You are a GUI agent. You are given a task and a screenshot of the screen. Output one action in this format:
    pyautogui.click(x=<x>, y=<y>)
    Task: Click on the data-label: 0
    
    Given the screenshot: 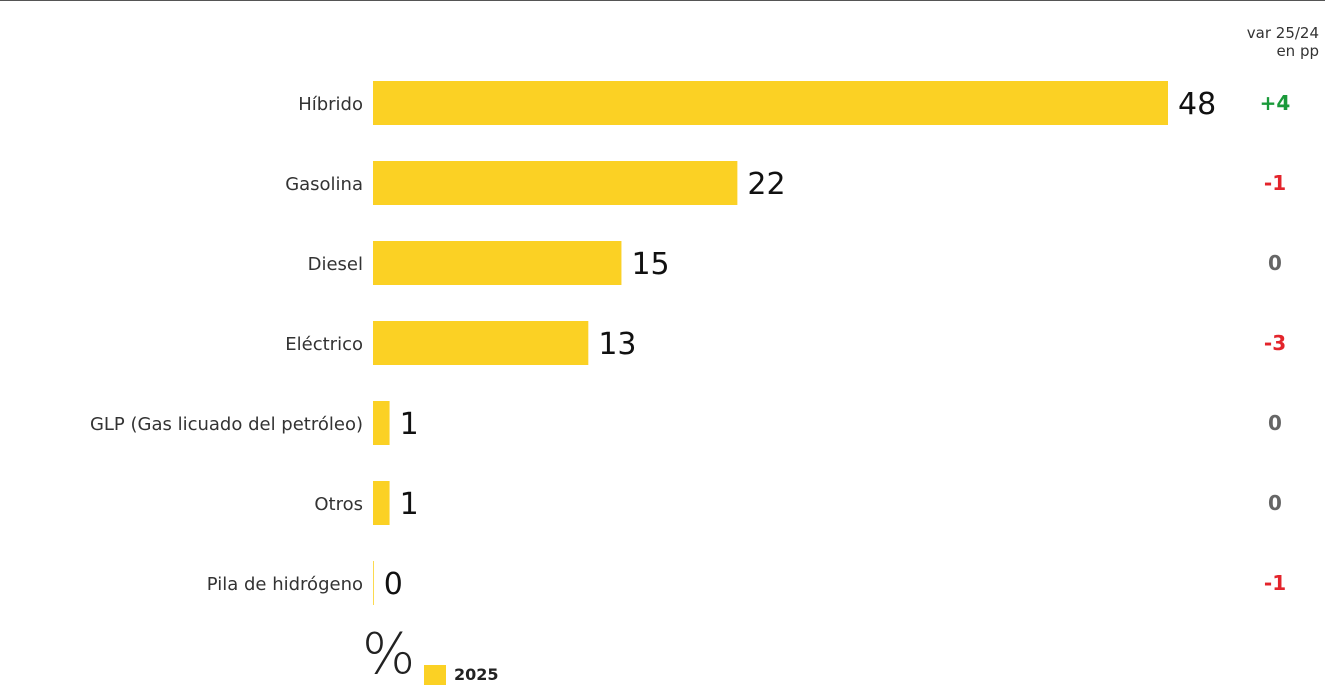 What is the action you would take?
    pyautogui.click(x=393, y=584)
    